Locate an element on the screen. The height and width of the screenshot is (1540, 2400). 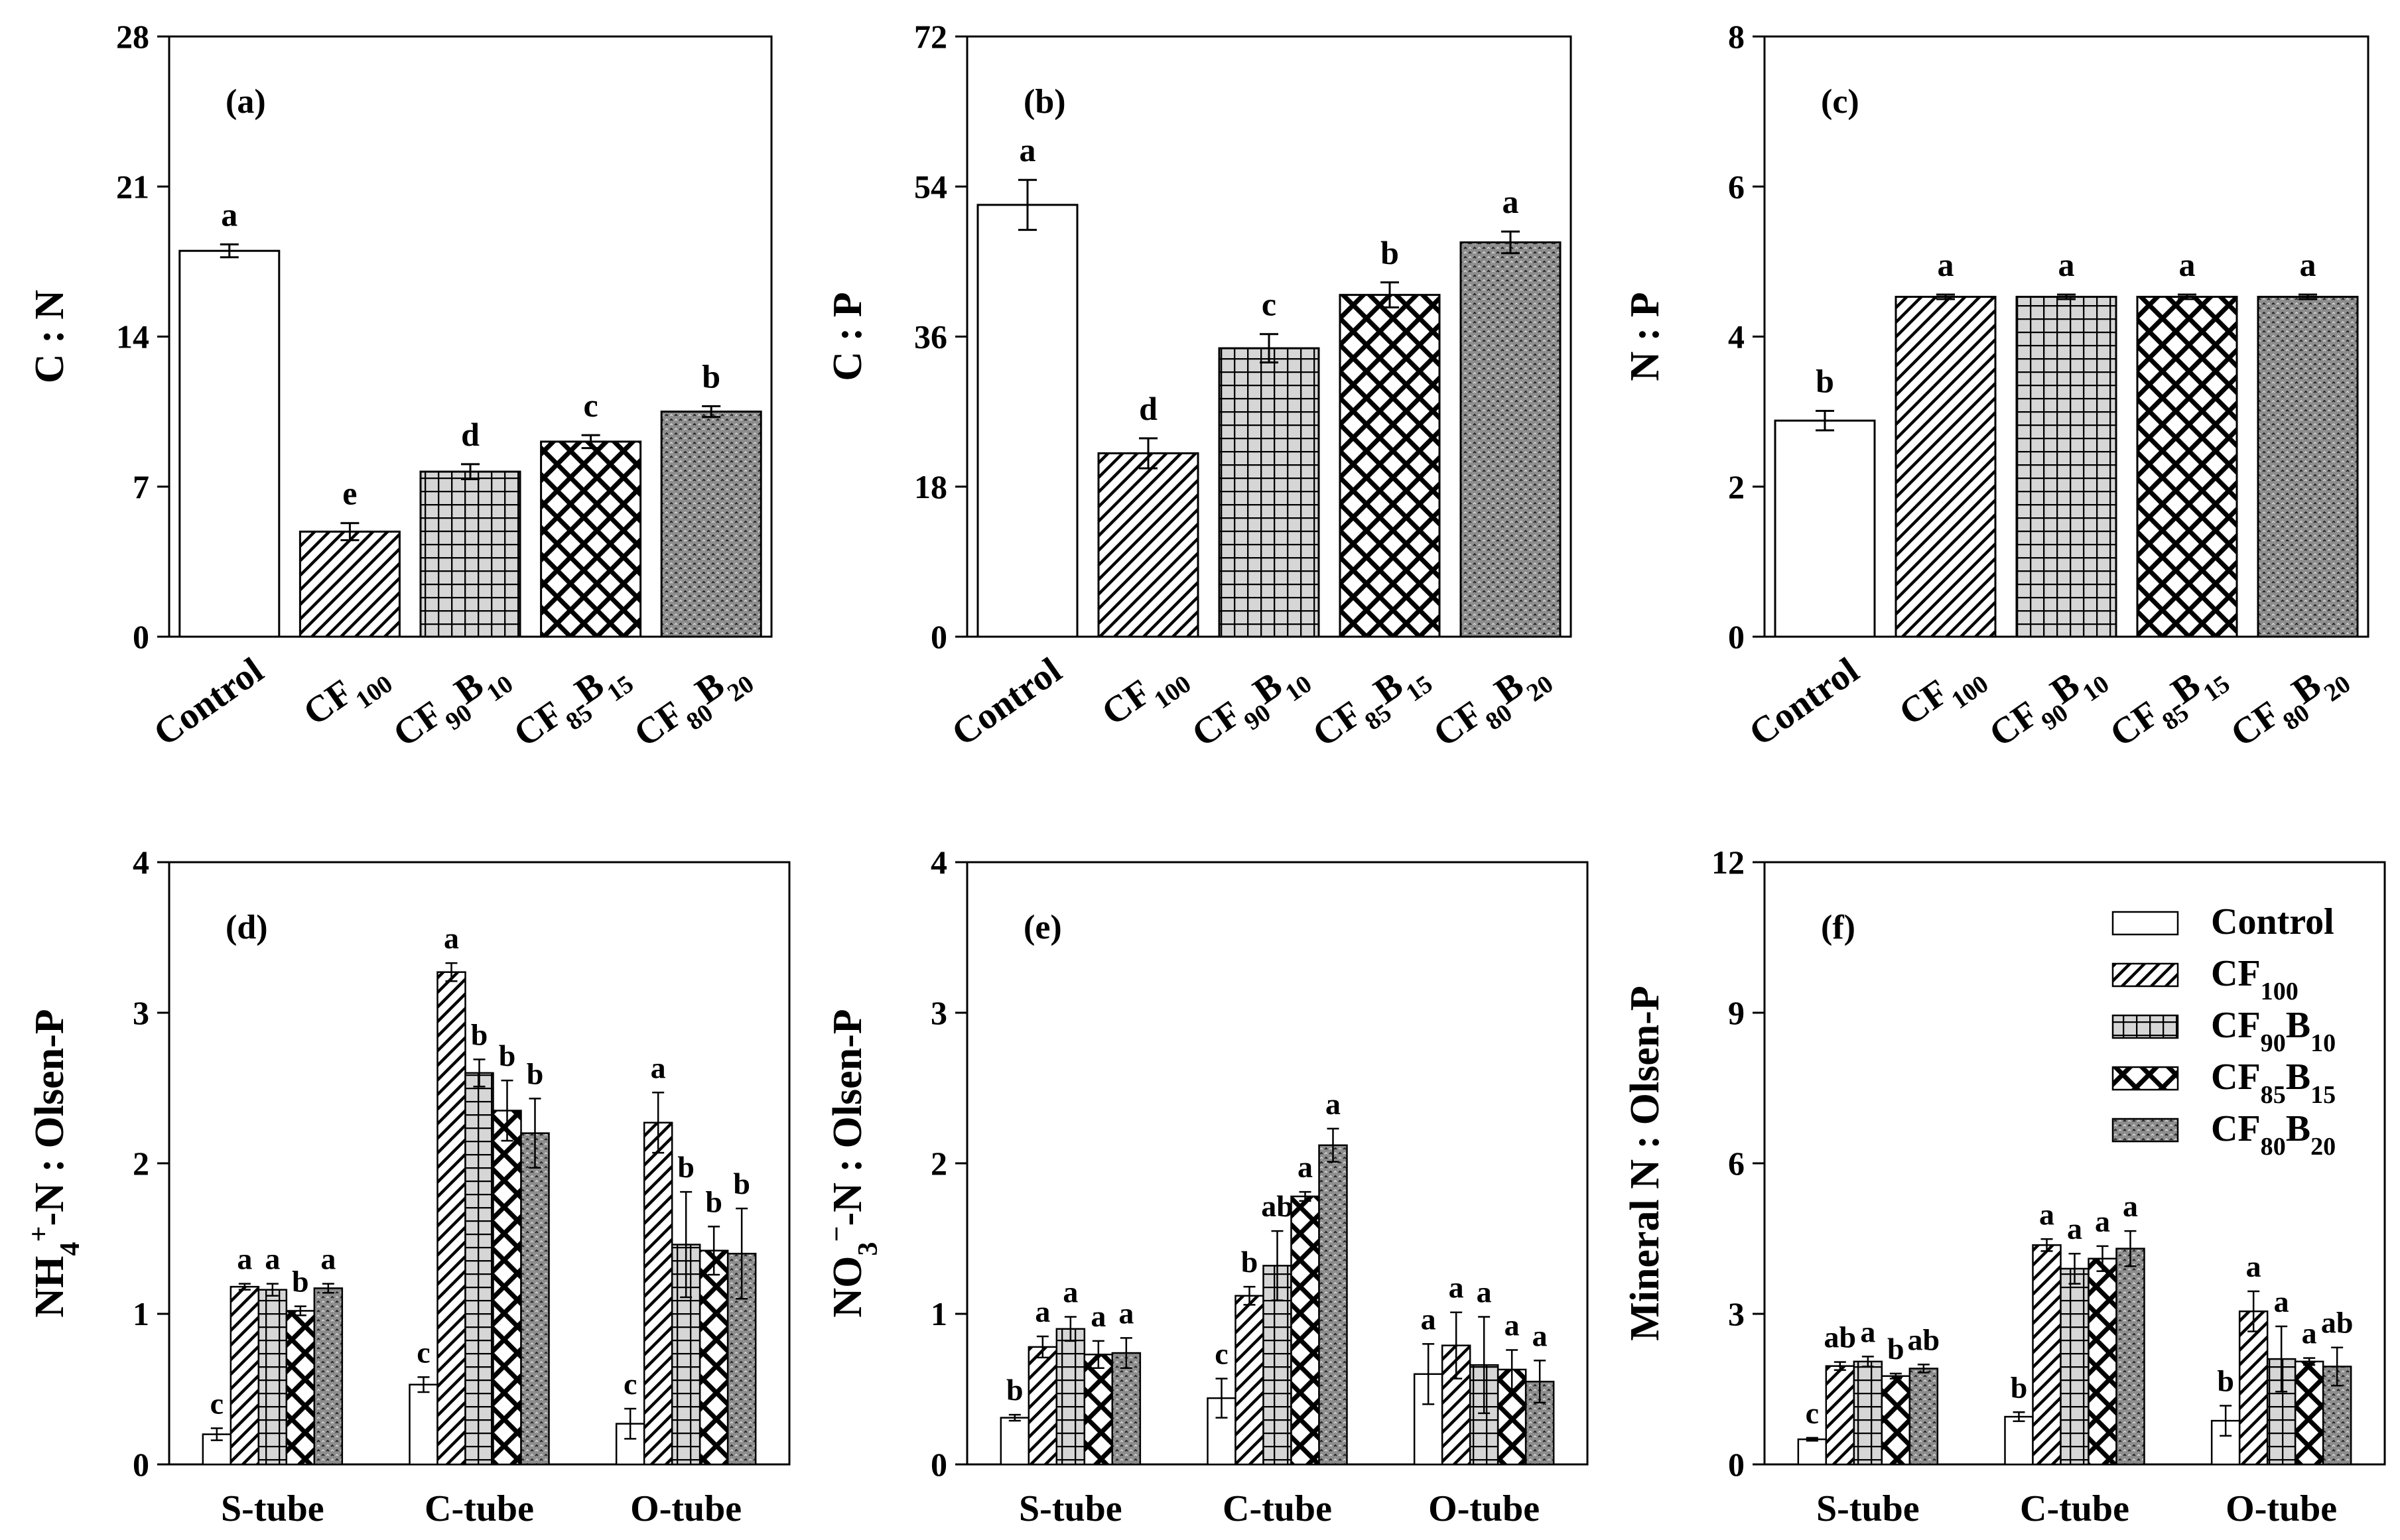
x-tick-label: CF90B10 is located at coordinates (2048, 707).